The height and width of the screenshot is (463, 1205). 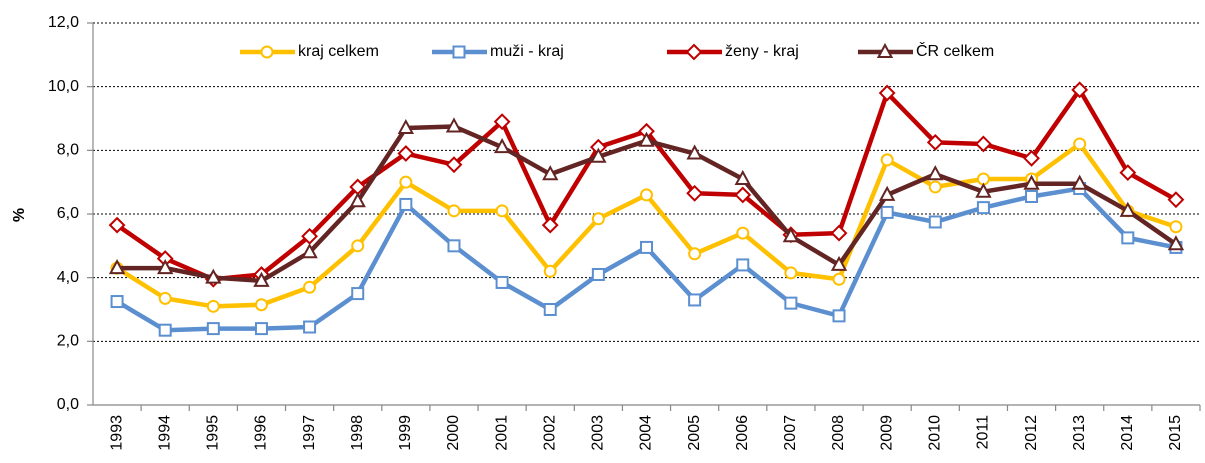 I want to click on legend-label: ČR celkem, so click(x=955, y=50).